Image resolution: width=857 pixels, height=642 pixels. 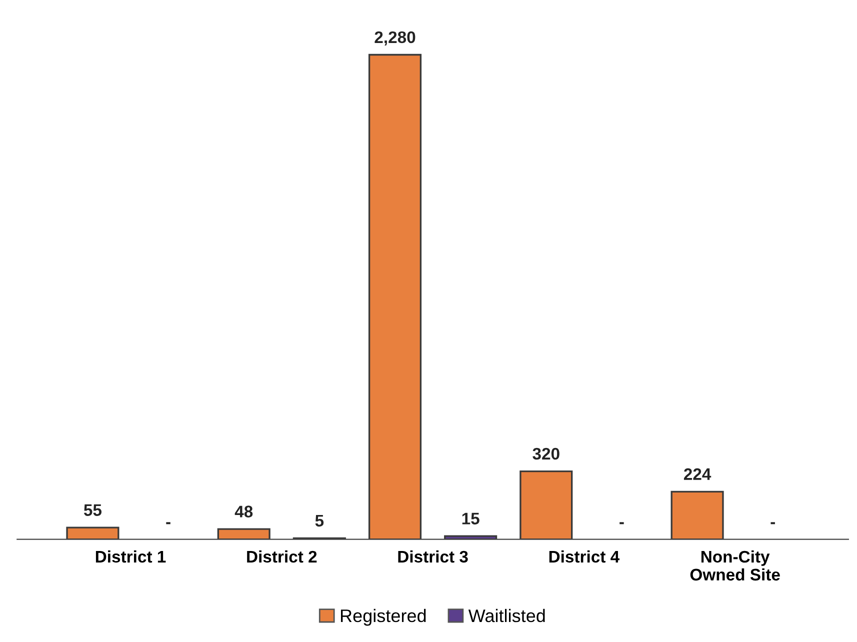 I want to click on x-tick-label: District 2, so click(x=282, y=556).